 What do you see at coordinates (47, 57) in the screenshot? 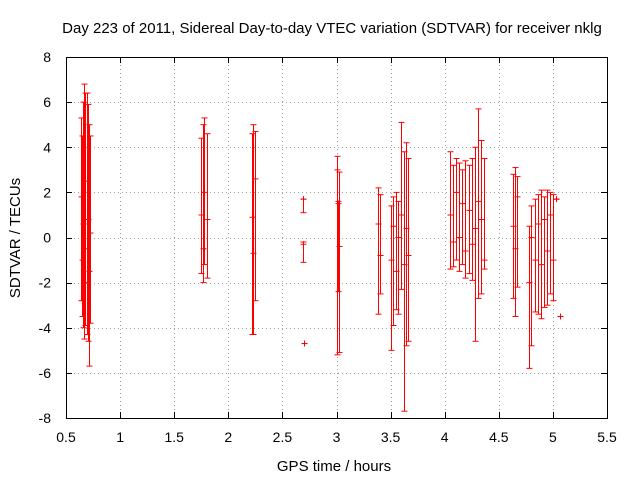
I see `y-tick-label: 8` at bounding box center [47, 57].